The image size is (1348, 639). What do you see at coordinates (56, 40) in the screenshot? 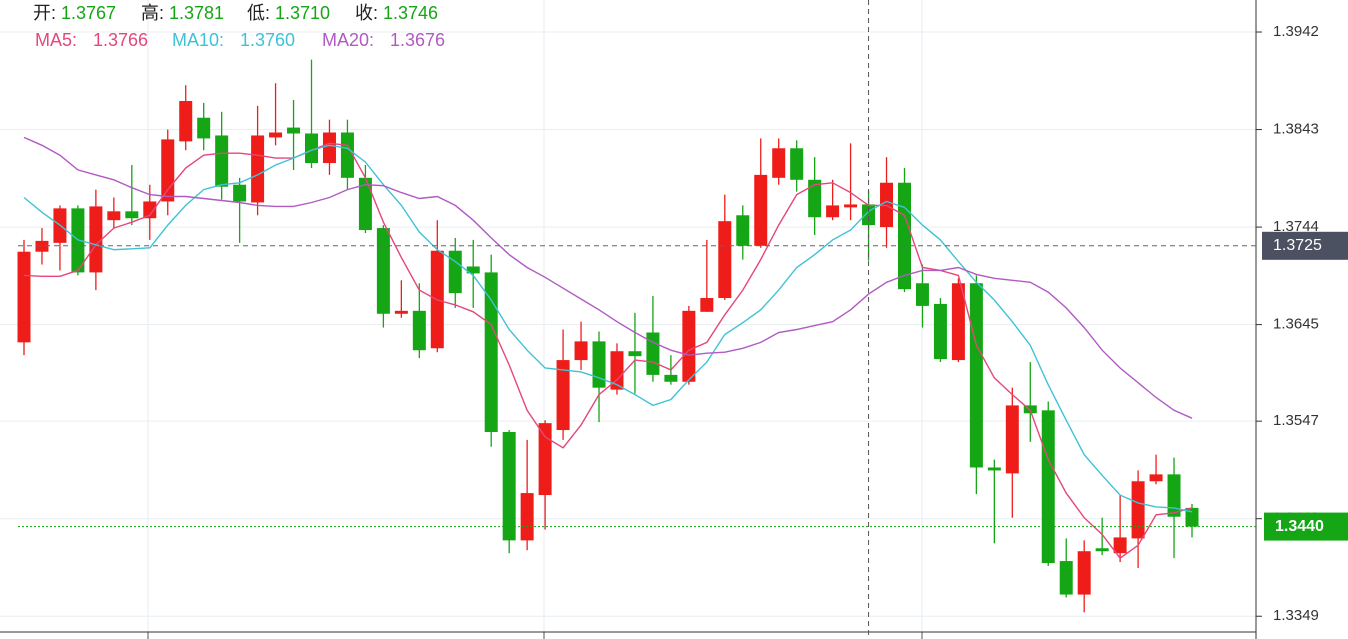
I see `legend-label: MA5:` at bounding box center [56, 40].